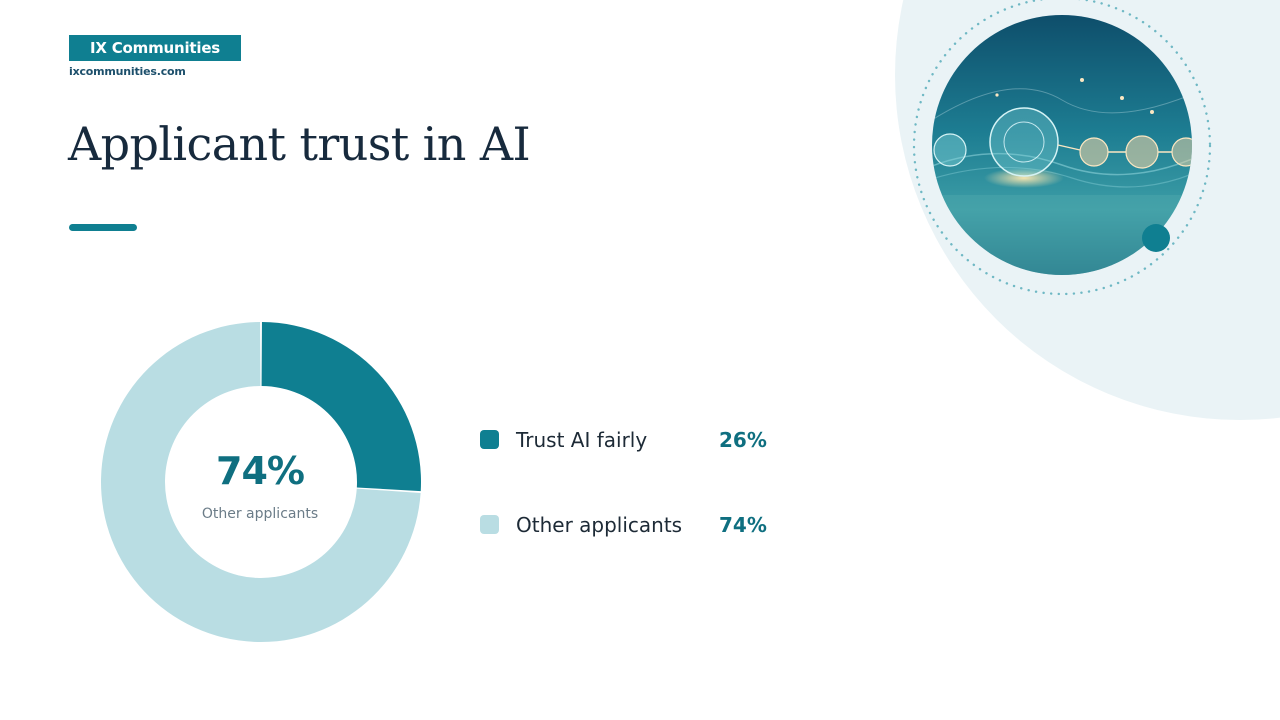  I want to click on legend-value: 26%, so click(743, 440).